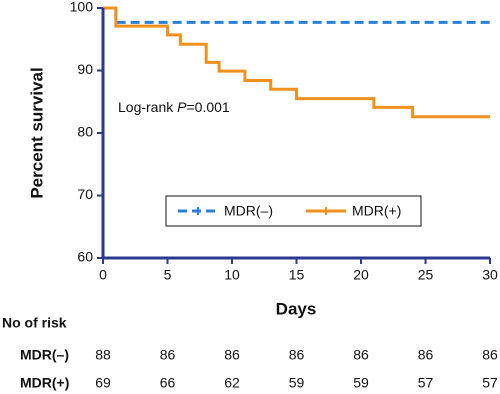  I want to click on legend-label: MDR(–), so click(248, 211).